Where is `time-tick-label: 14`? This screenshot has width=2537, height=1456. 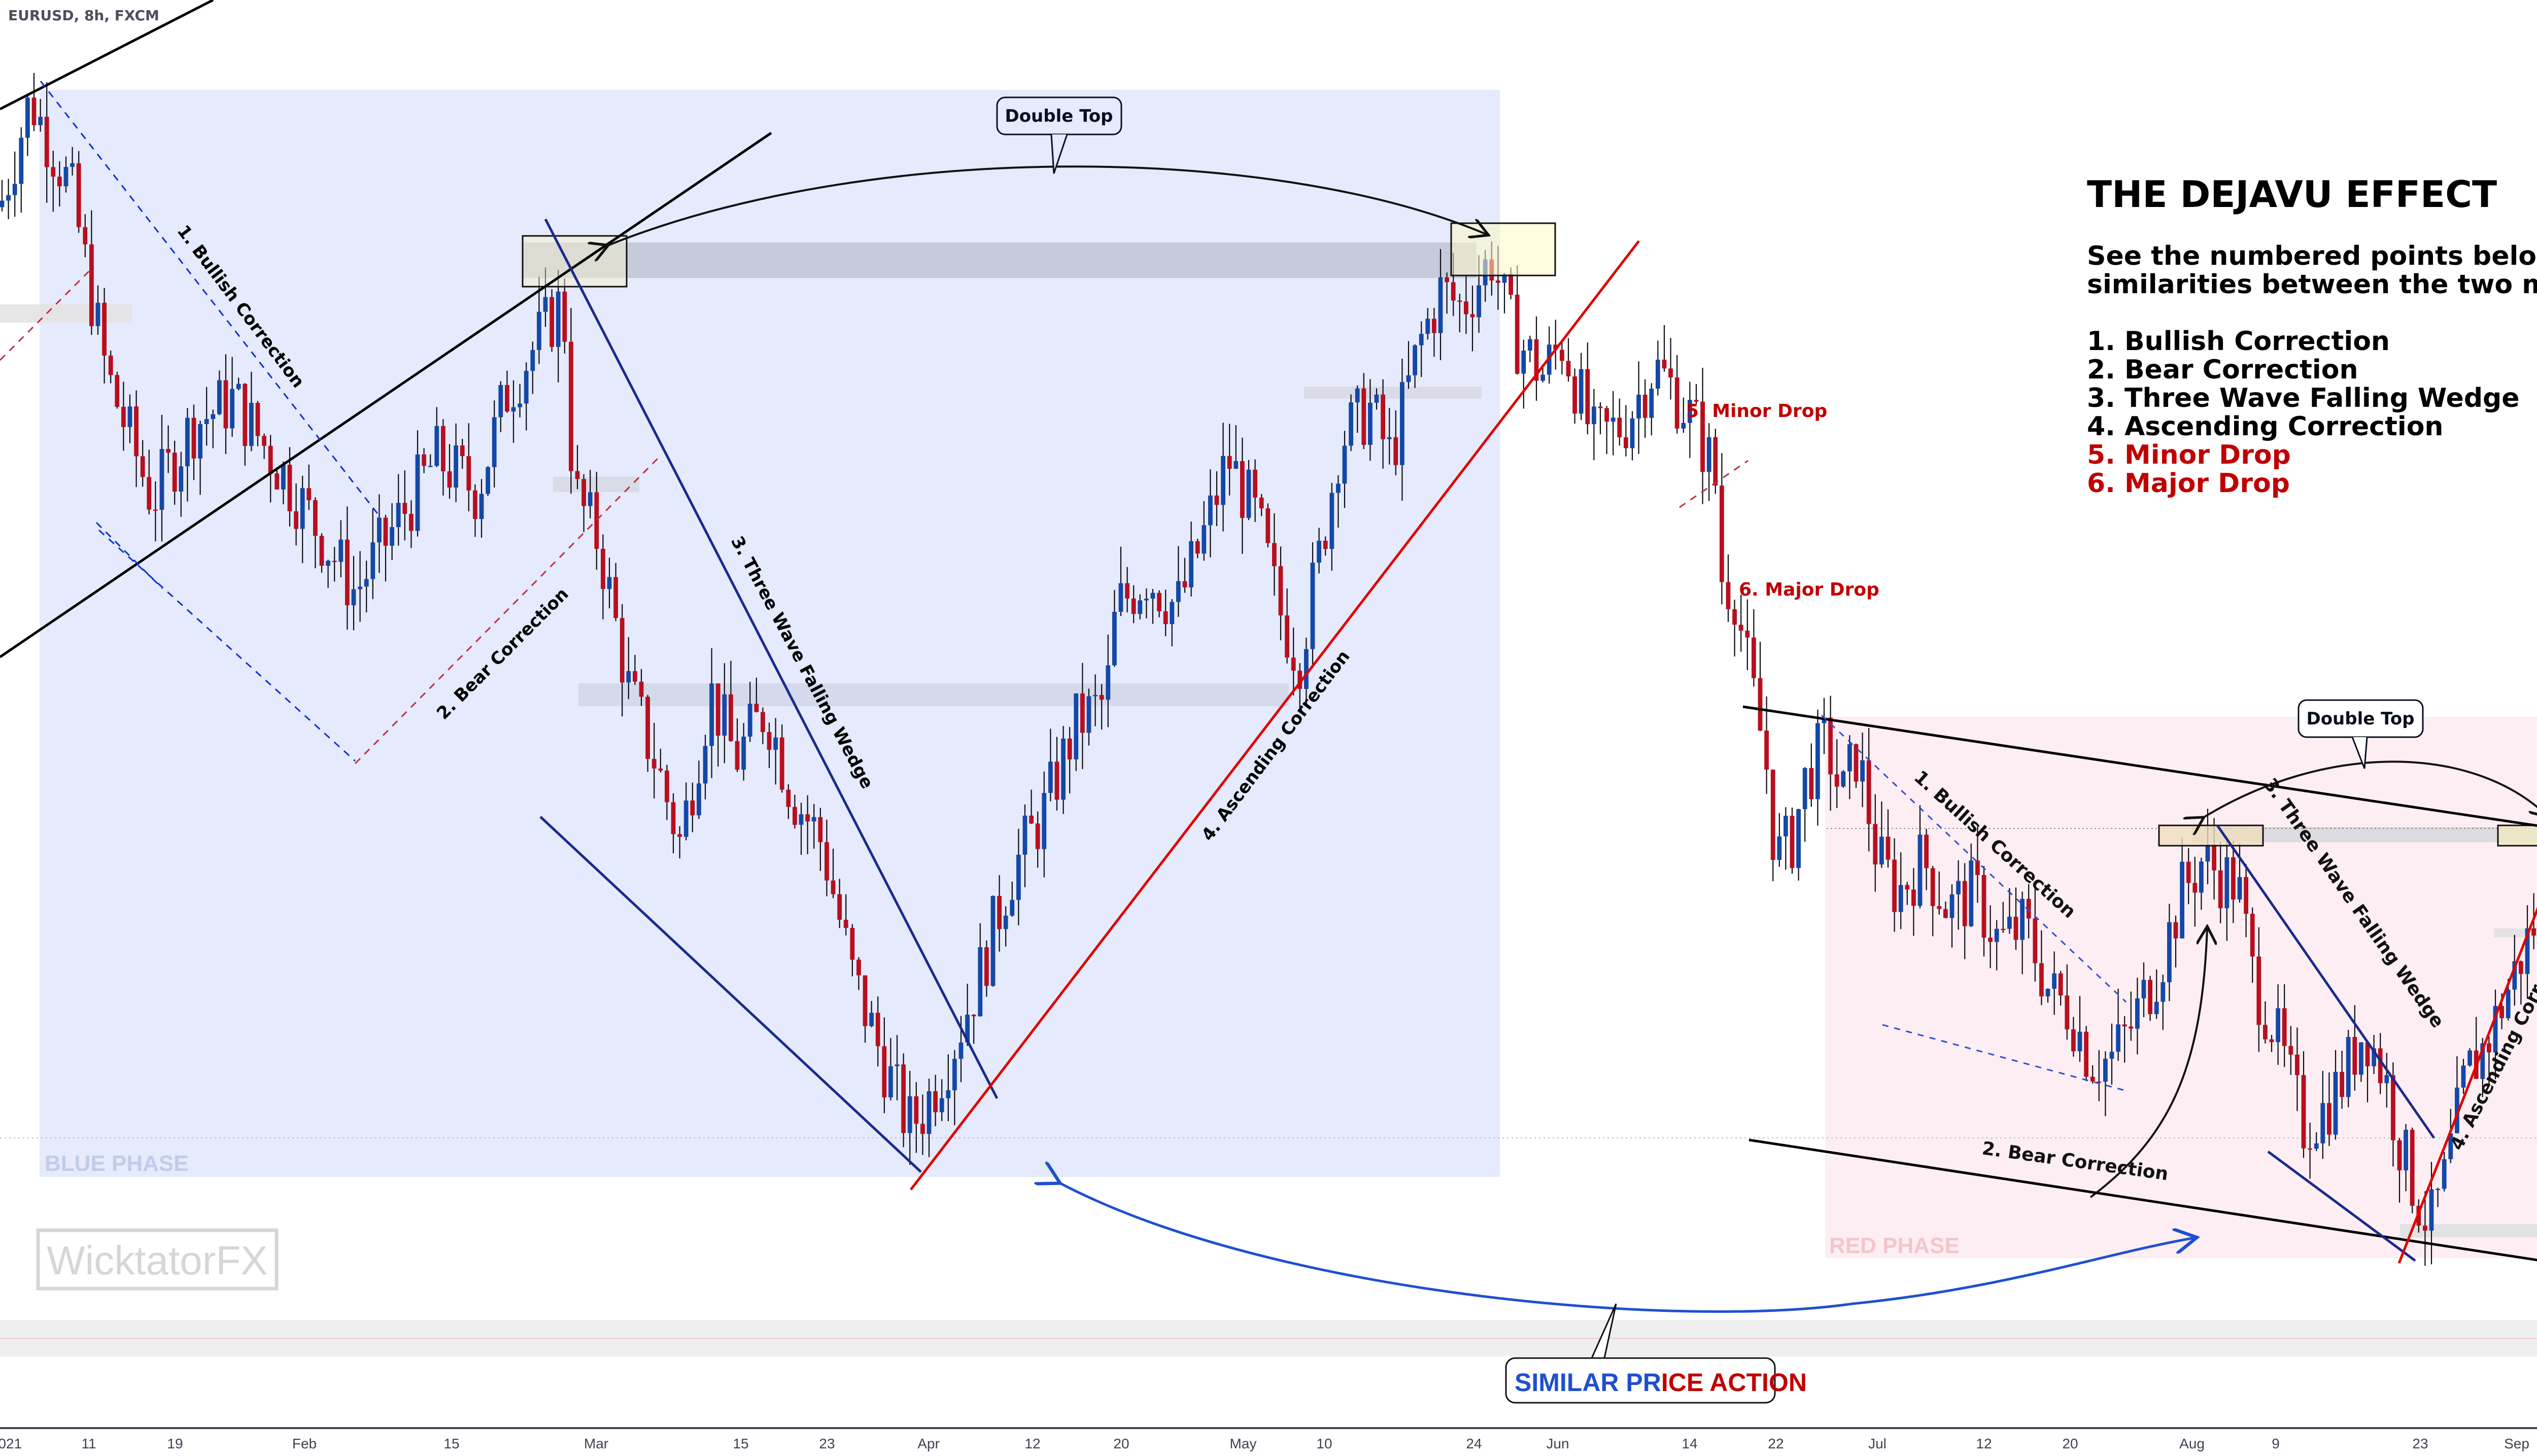 time-tick-label: 14 is located at coordinates (1689, 1444).